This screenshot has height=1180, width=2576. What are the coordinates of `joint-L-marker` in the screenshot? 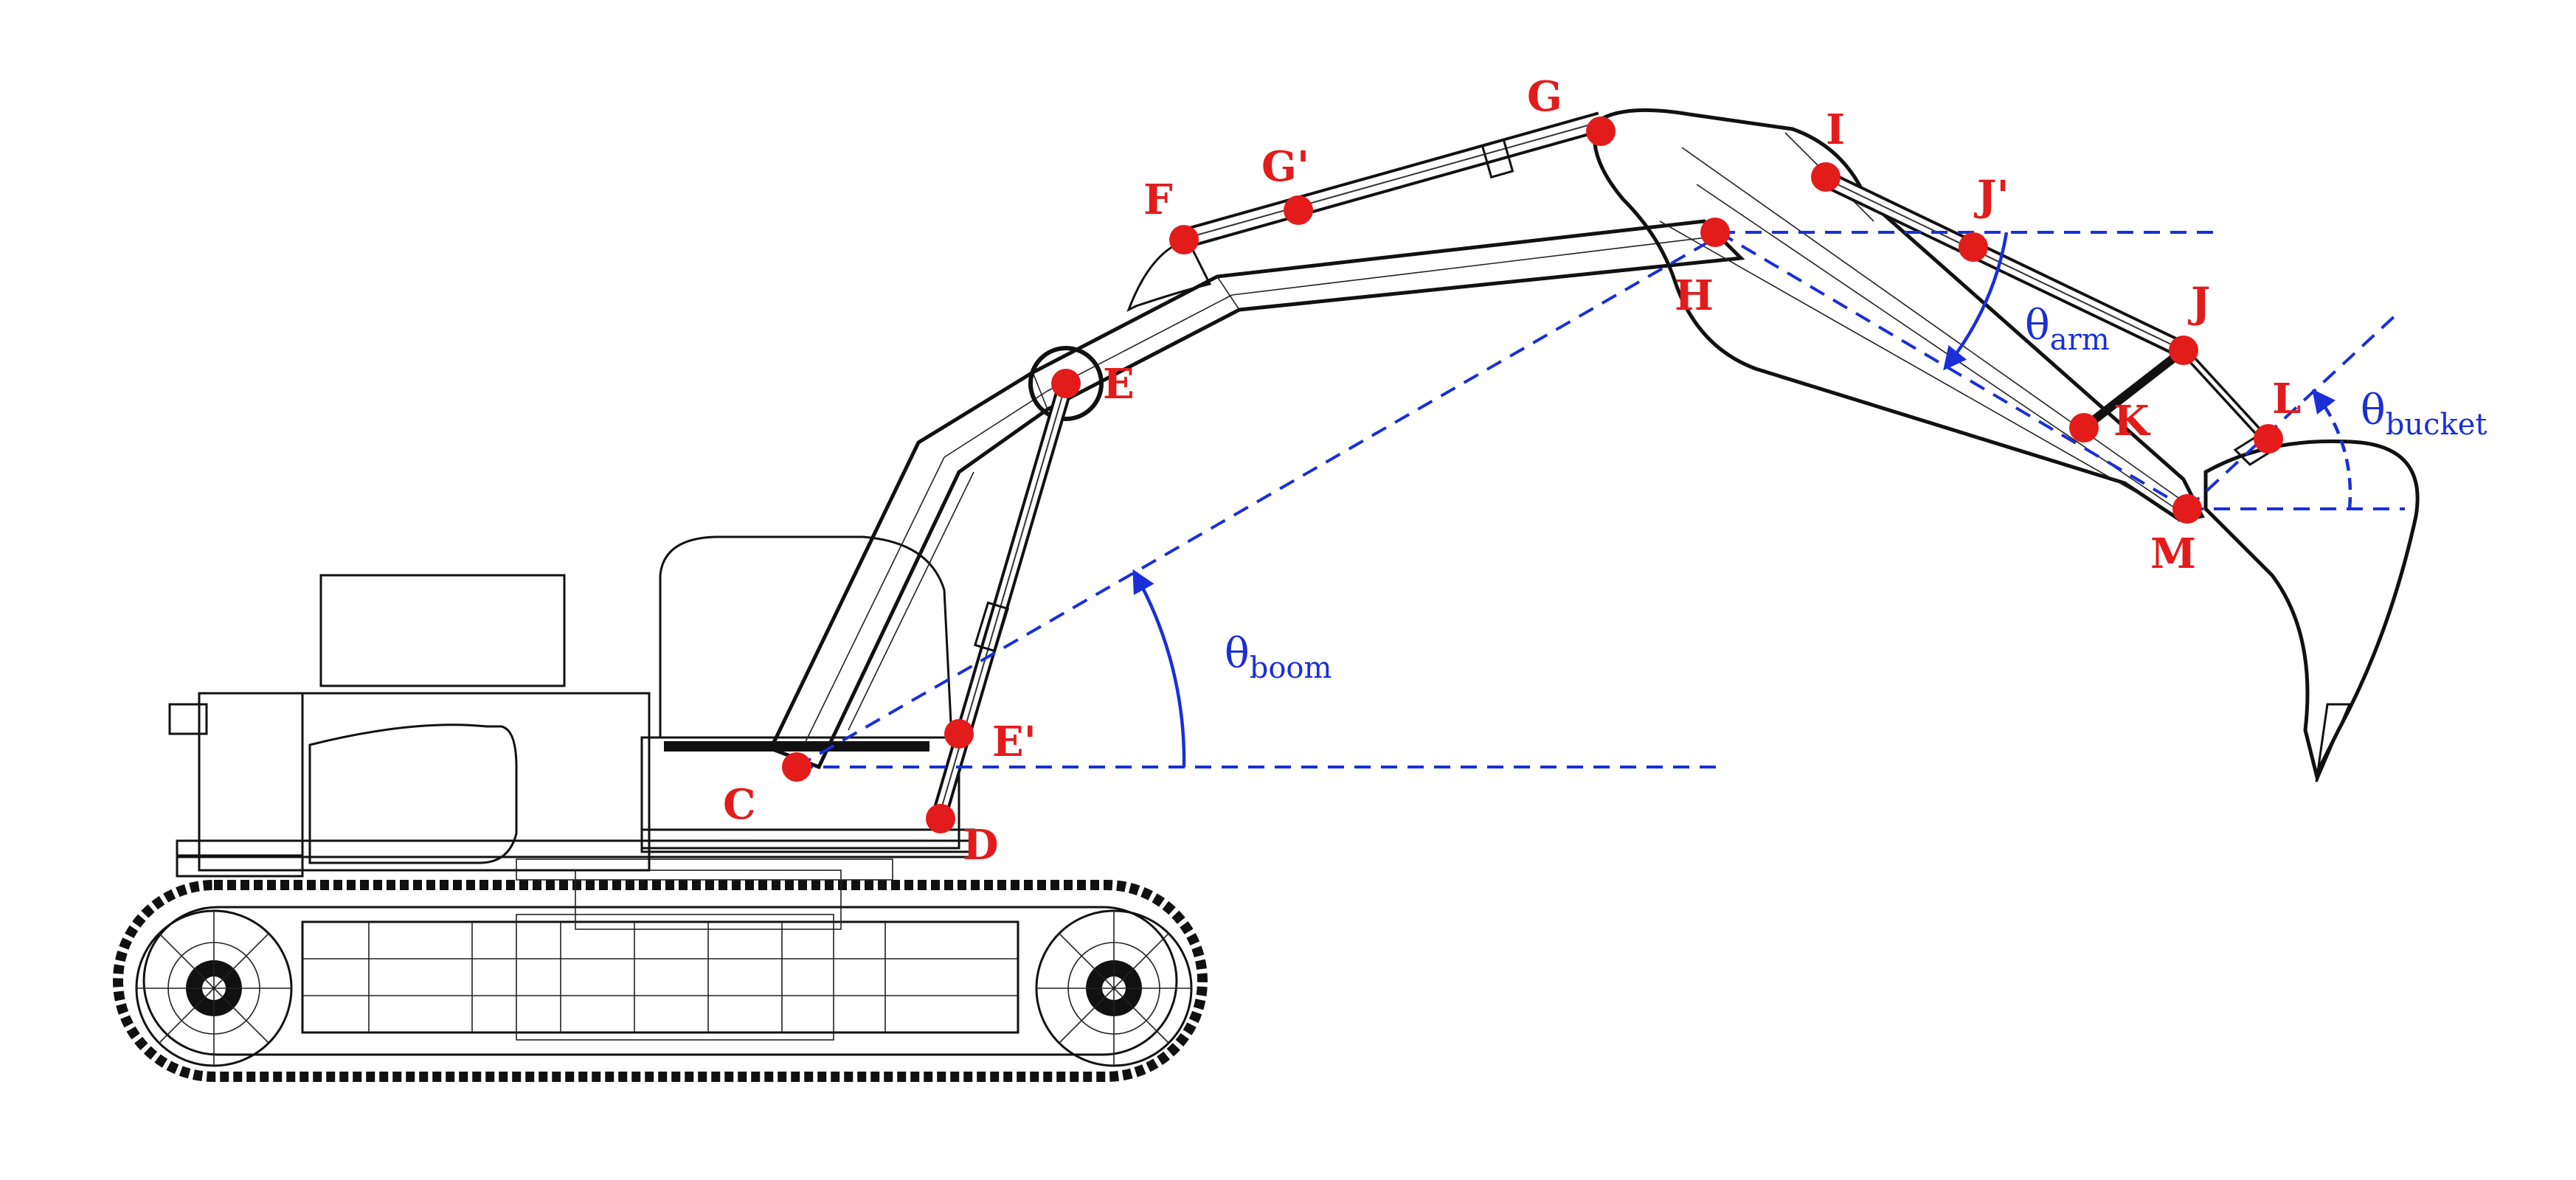 It's located at (2268, 439).